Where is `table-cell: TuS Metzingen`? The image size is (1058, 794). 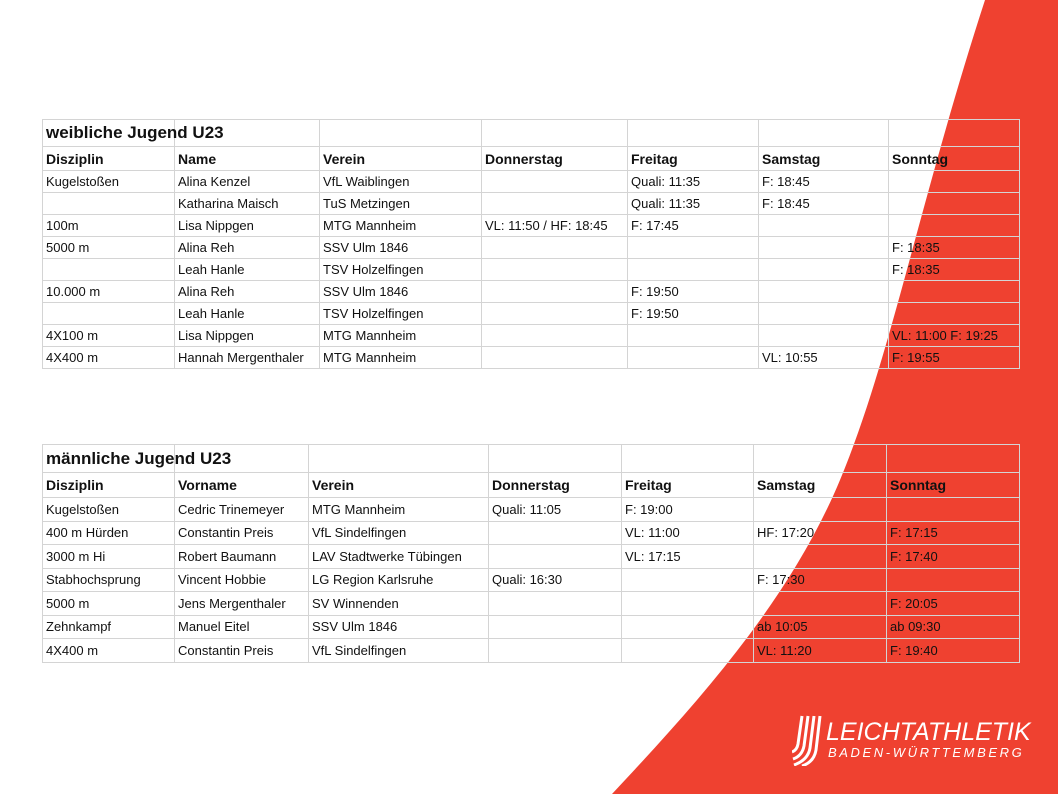
table-cell: TuS Metzingen is located at coordinates (400, 203).